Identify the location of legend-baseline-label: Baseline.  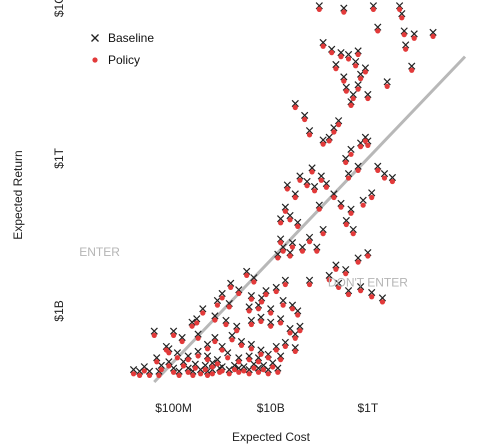
(131, 38).